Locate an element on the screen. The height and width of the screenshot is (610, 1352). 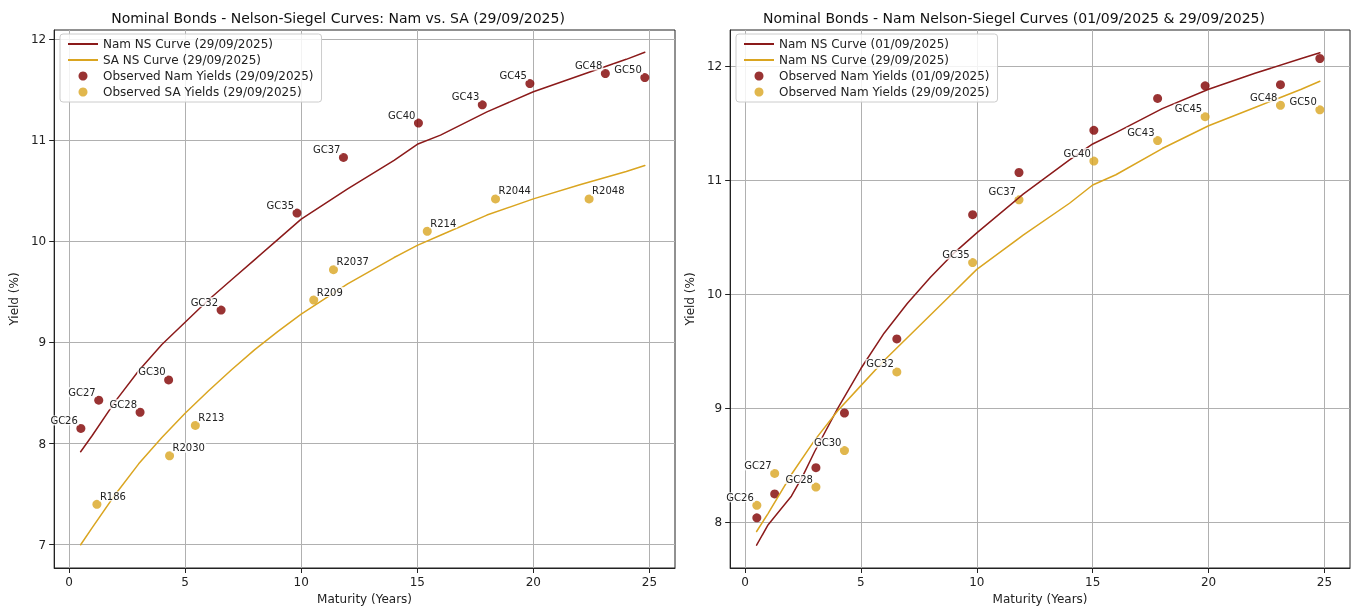
annotation: R213 is located at coordinates (211, 417).